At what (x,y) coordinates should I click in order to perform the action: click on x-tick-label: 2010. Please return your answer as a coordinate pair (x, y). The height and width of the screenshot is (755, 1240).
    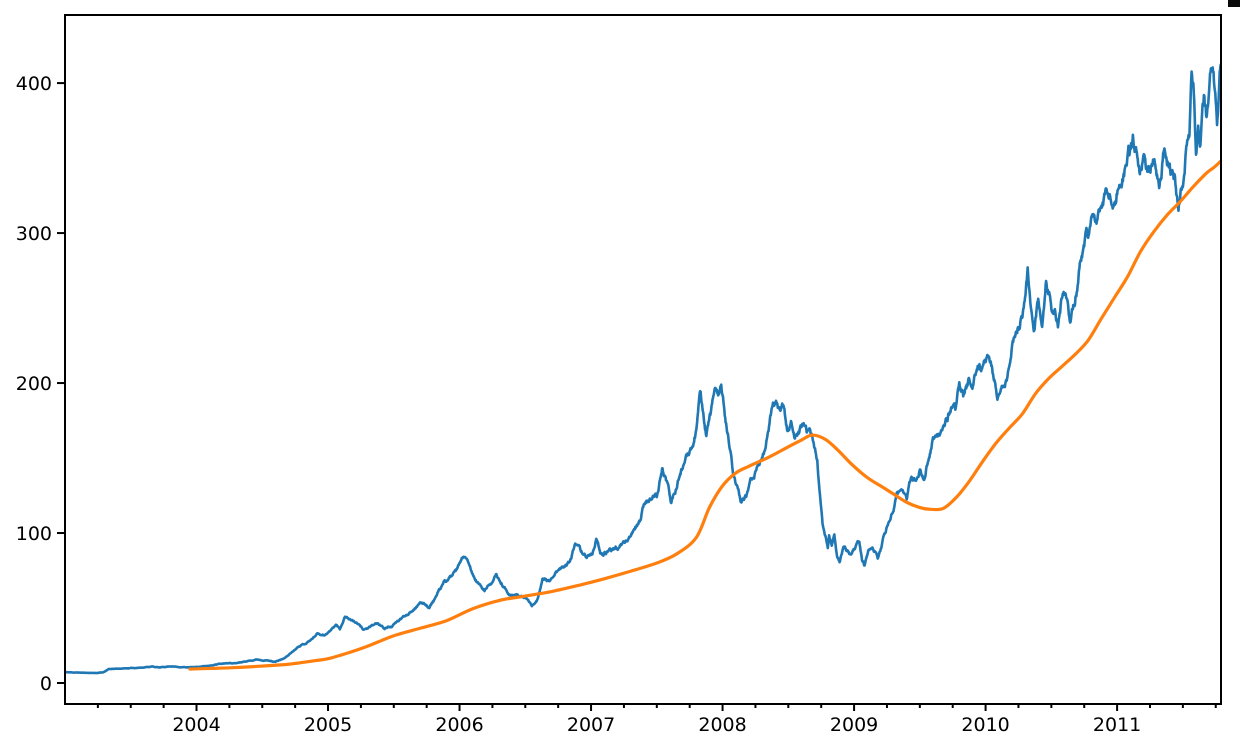
    Looking at the image, I should click on (985, 725).